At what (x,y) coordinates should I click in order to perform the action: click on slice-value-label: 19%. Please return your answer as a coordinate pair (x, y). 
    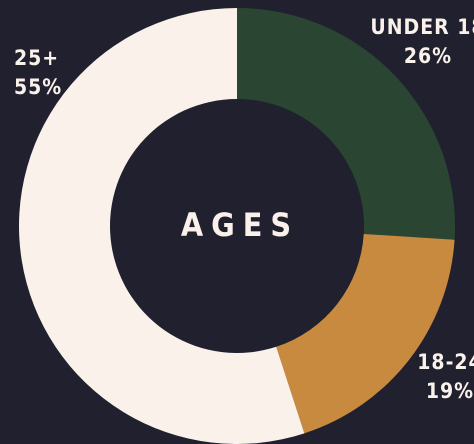
    Looking at the image, I should click on (450, 391).